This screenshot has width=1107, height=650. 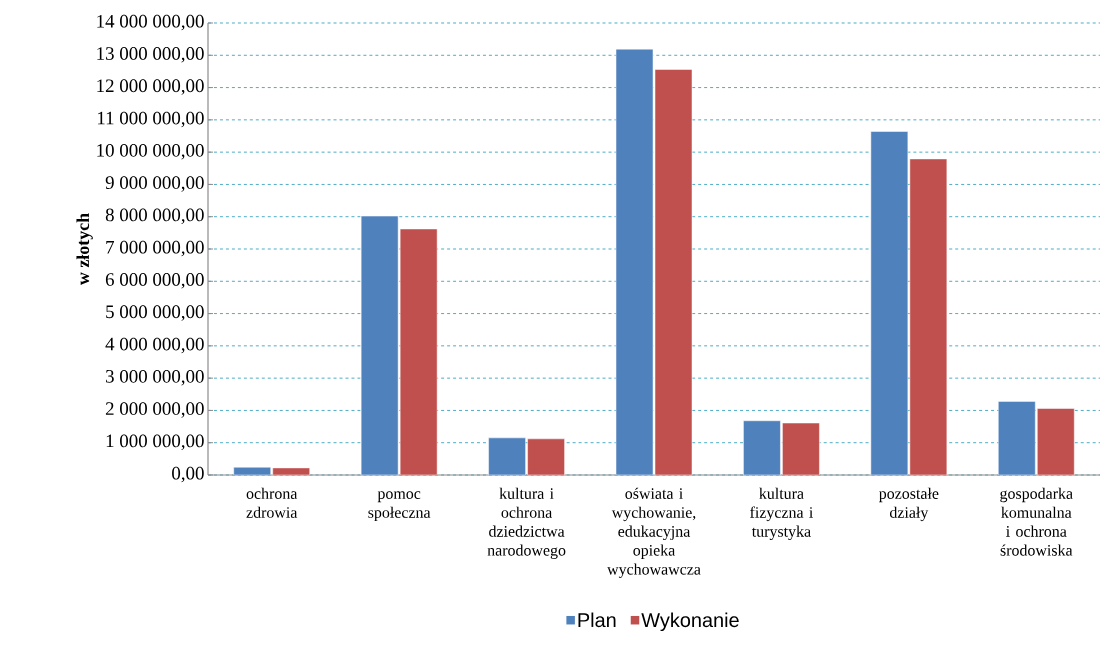 What do you see at coordinates (597, 620) in the screenshot?
I see `legend-label: Plan` at bounding box center [597, 620].